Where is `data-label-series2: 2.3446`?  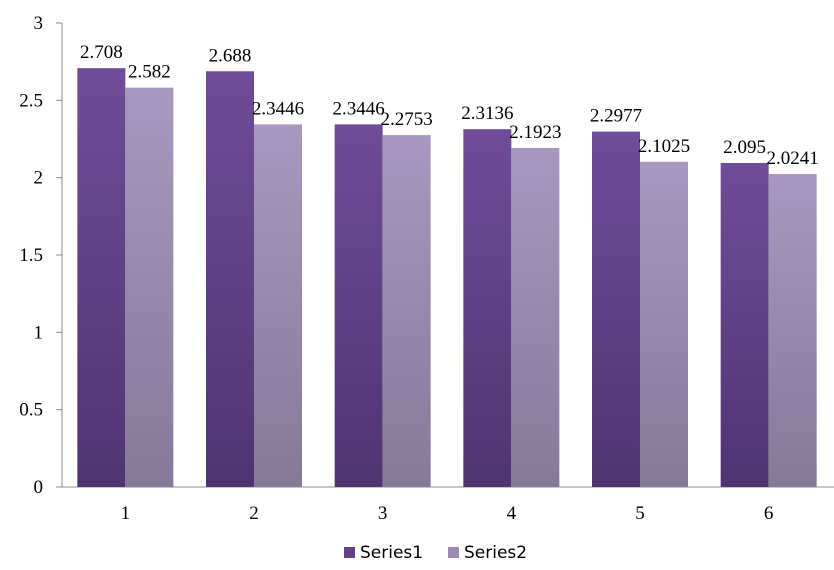 data-label-series2: 2.3446 is located at coordinates (278, 108).